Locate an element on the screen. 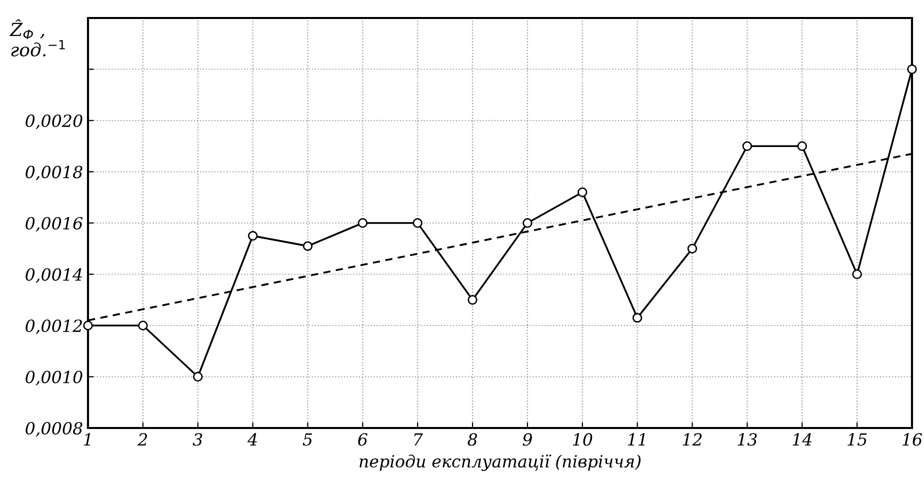 The height and width of the screenshot is (500, 924). x-tick-label: 8 is located at coordinates (472, 439).